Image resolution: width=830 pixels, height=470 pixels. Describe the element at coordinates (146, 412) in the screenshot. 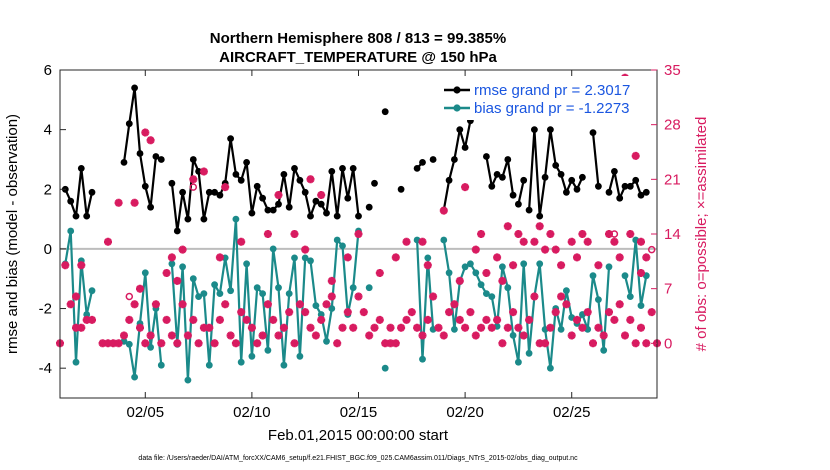

I see `x-tick-label: 02/05` at that location.